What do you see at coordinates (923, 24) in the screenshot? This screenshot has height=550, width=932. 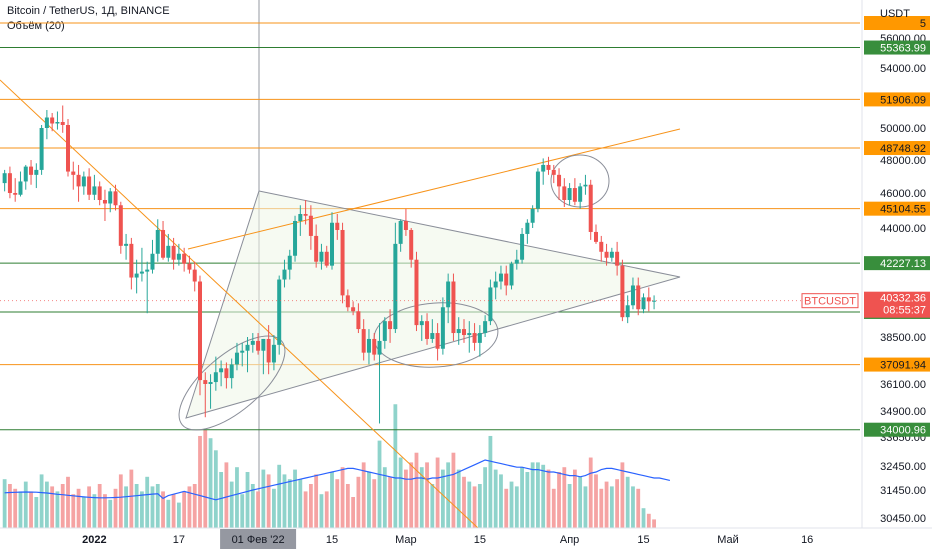 I see `level-tag-label: 5` at bounding box center [923, 24].